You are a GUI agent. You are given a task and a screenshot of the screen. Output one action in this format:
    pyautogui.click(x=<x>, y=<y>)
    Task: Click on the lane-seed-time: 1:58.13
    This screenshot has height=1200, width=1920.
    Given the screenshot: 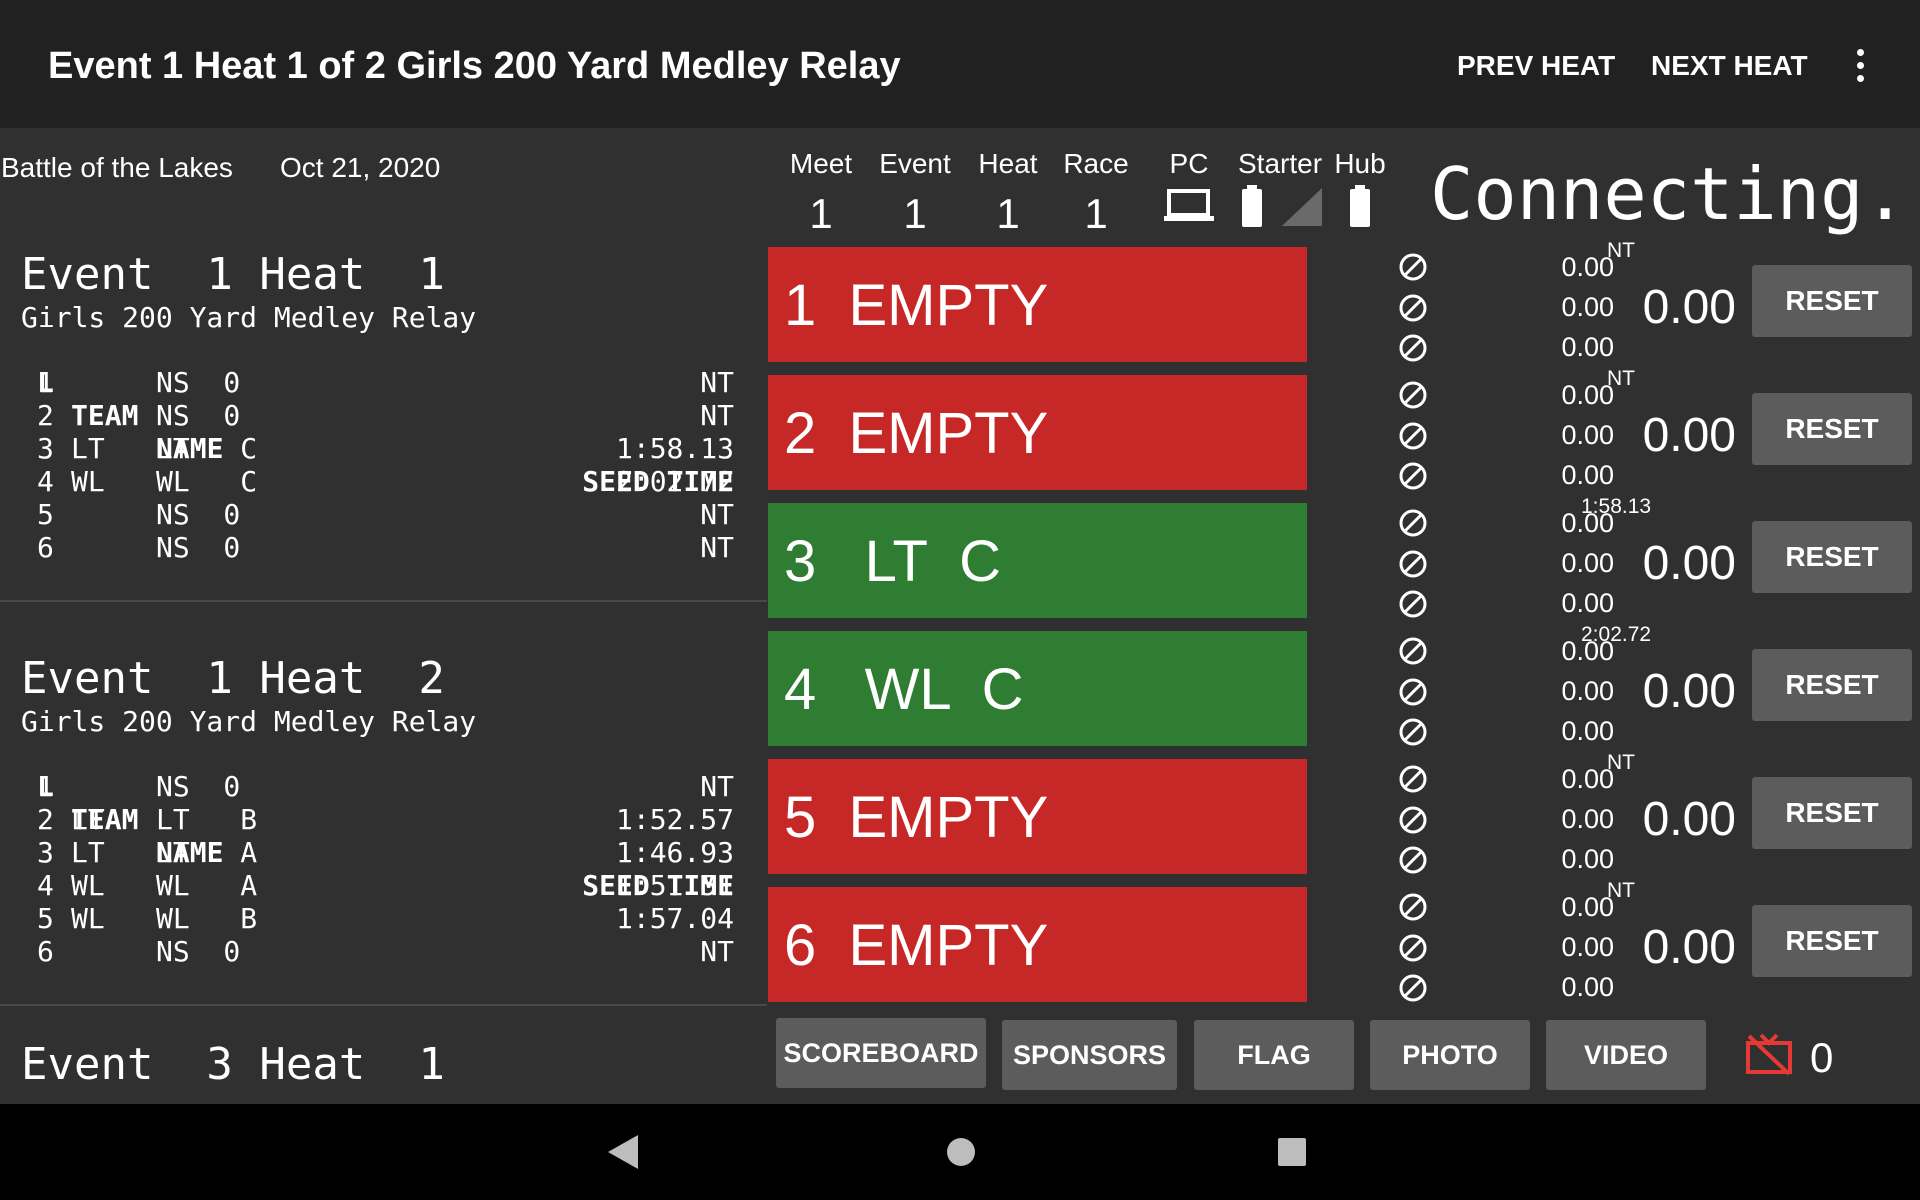 What is the action you would take?
    pyautogui.click(x=1616, y=506)
    